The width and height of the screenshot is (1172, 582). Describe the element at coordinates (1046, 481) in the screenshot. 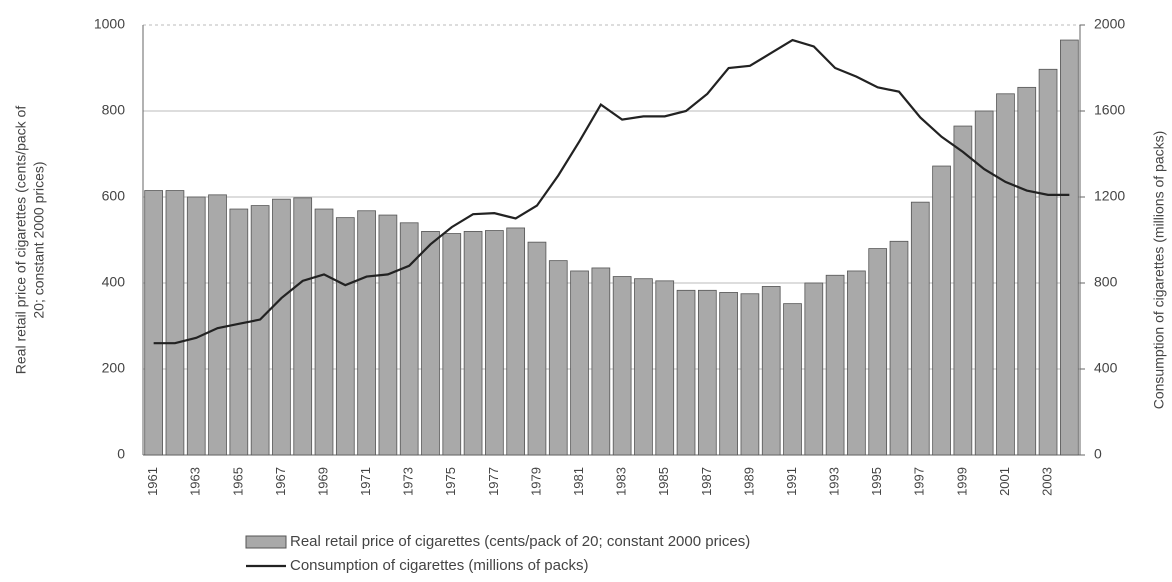

I see `x-tick-label: 2003` at that location.